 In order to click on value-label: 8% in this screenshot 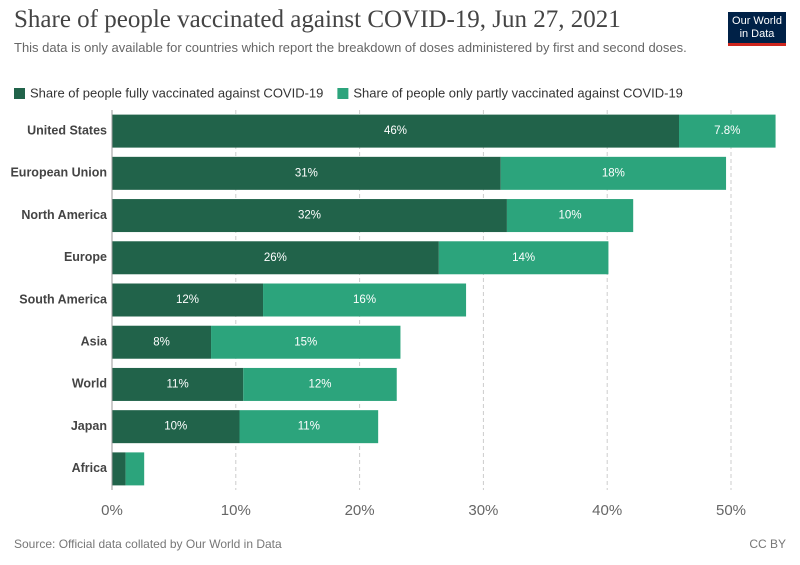, I will do `click(161, 342)`.